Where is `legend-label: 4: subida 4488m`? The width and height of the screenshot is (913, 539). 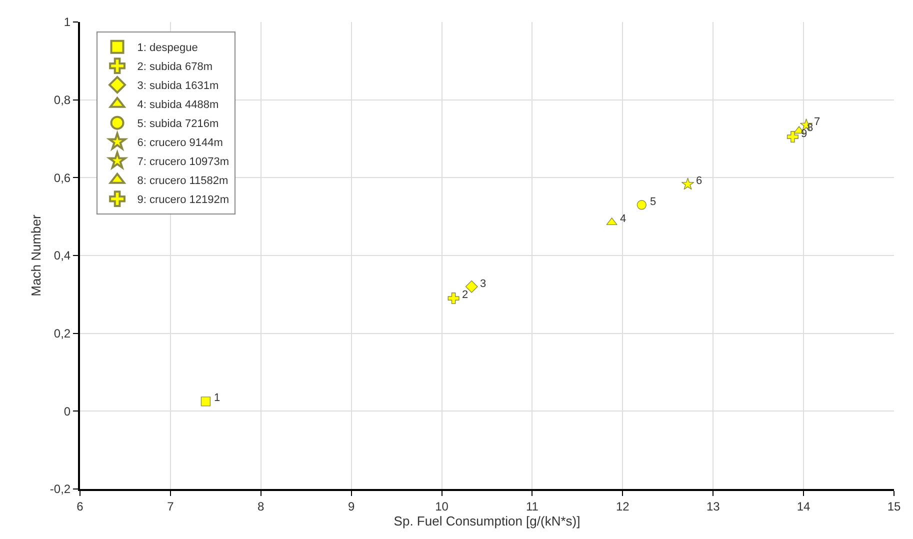 legend-label: 4: subida 4488m is located at coordinates (178, 105).